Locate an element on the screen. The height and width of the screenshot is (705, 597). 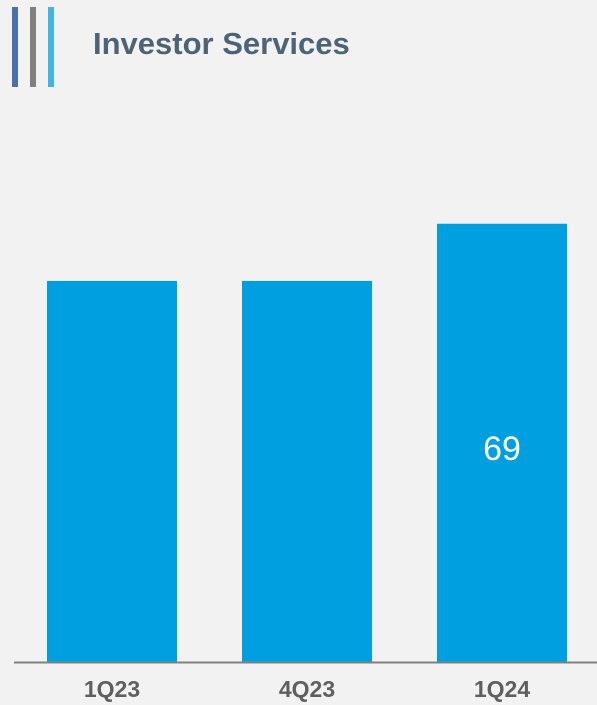
x-tick-label: 1Q24 is located at coordinates (502, 689).